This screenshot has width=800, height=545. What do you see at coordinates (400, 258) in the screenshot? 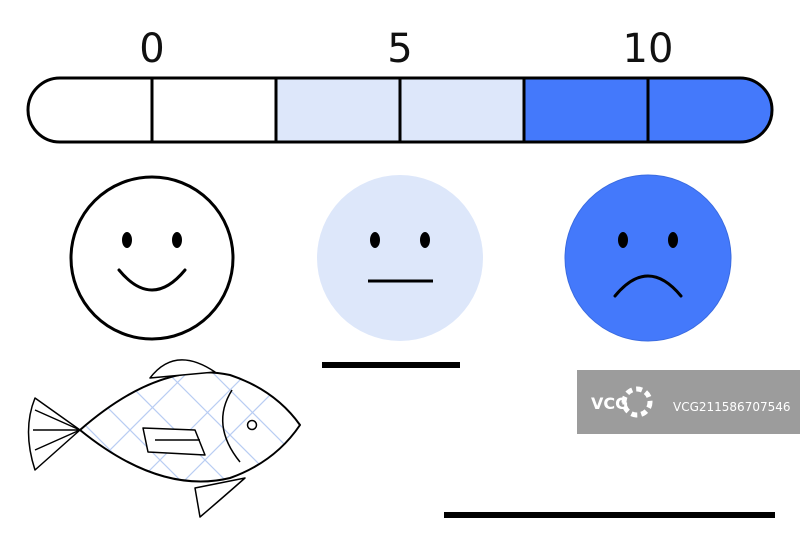
I see `neutral-face` at bounding box center [400, 258].